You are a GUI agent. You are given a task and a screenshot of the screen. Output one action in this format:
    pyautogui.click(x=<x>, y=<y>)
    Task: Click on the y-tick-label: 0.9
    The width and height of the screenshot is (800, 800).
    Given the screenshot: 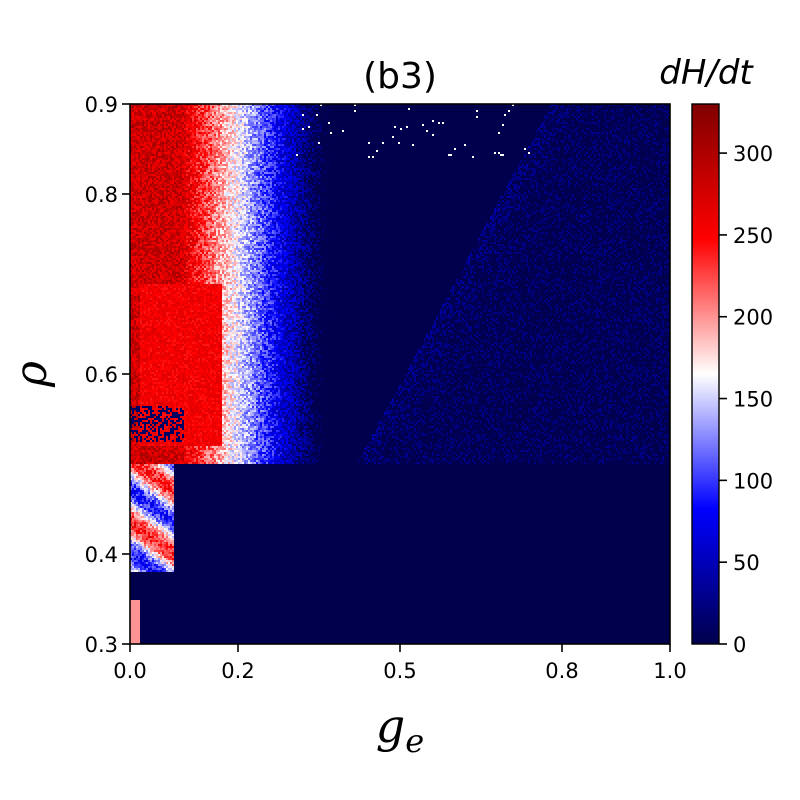 What is the action you would take?
    pyautogui.click(x=101, y=105)
    